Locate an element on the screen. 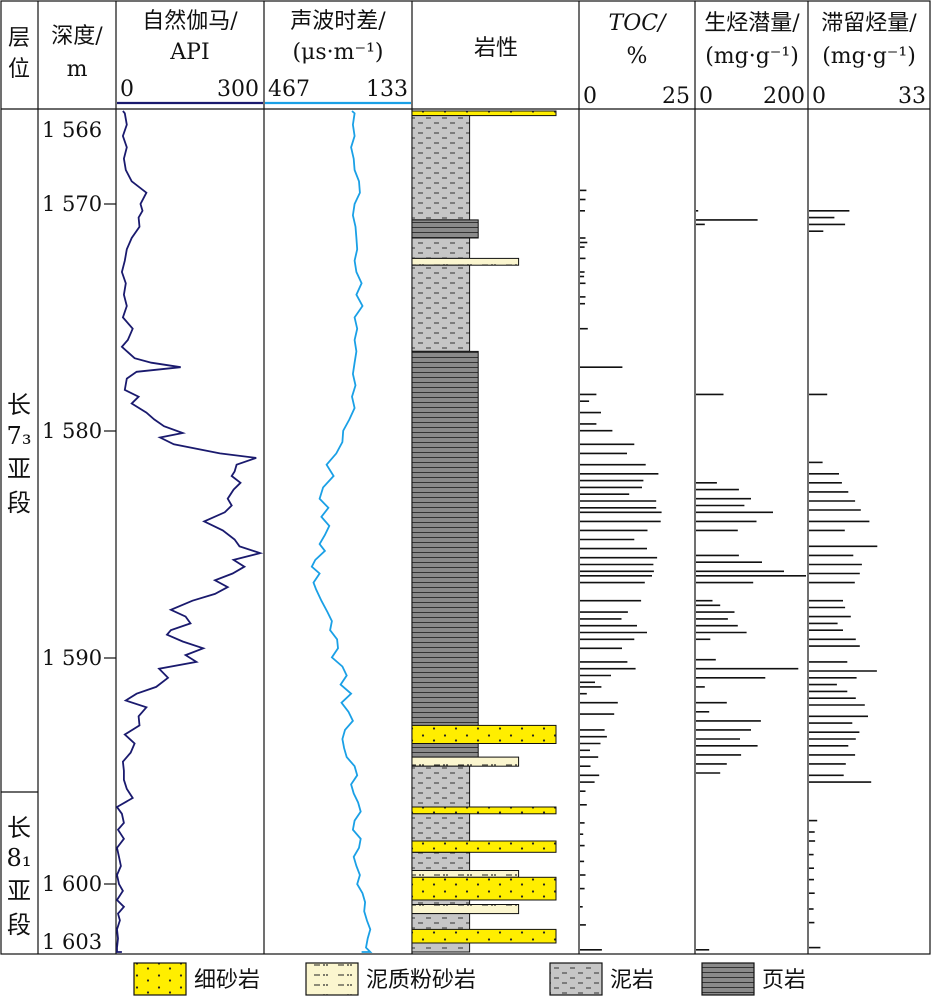 Image resolution: width=931 pixels, height=1000 pixels. strata-unit-chang73: 长 7₃ 亚 段 is located at coordinates (19, 454).